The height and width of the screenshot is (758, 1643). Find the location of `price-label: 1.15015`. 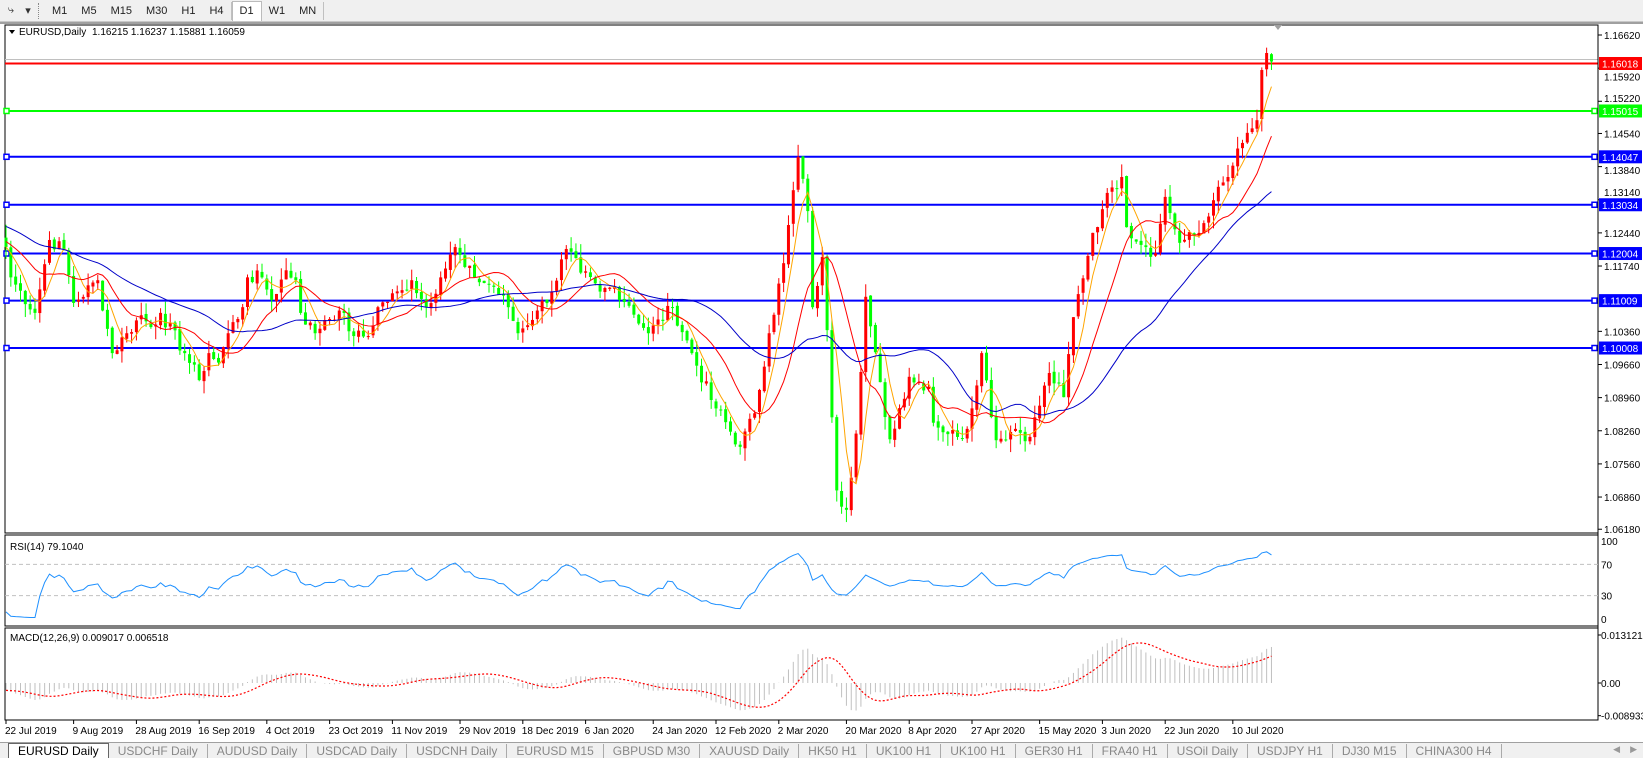

price-label: 1.15015 is located at coordinates (1620, 112).